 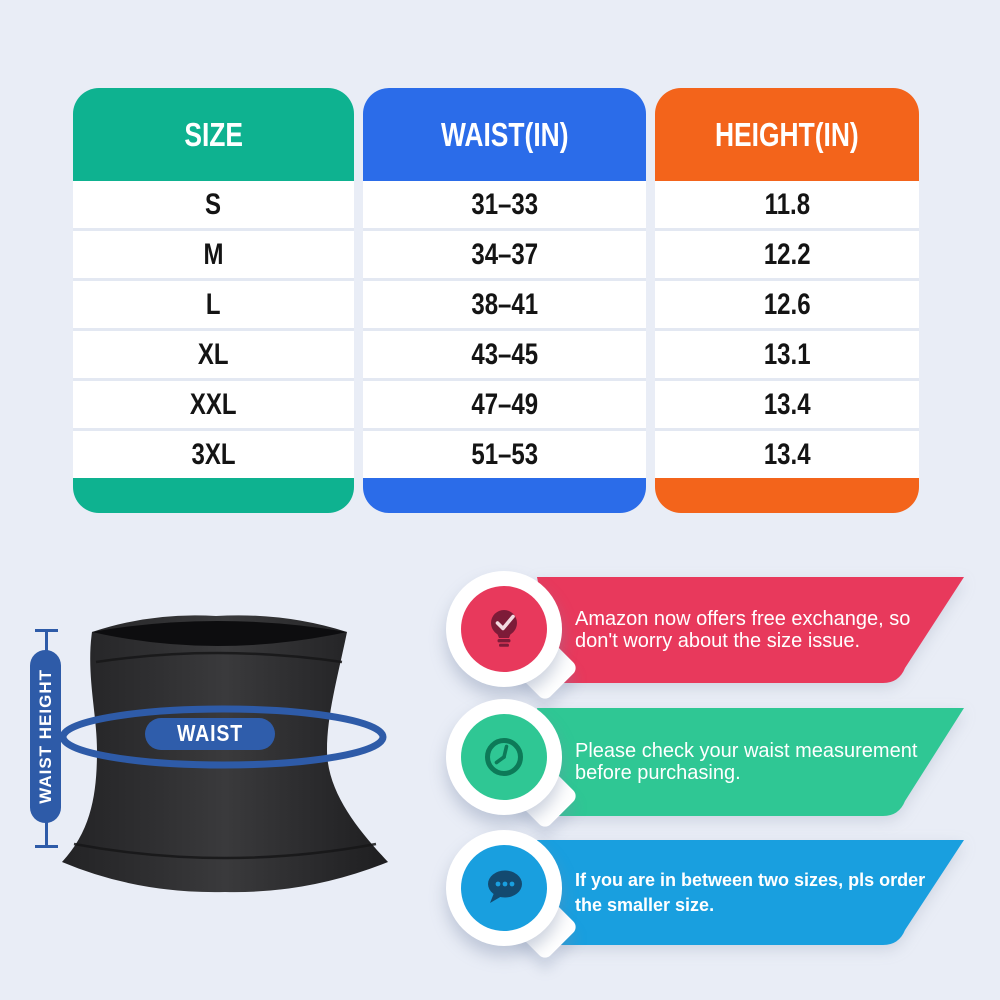 What do you see at coordinates (219, 633) in the screenshot?
I see `garment-opening` at bounding box center [219, 633].